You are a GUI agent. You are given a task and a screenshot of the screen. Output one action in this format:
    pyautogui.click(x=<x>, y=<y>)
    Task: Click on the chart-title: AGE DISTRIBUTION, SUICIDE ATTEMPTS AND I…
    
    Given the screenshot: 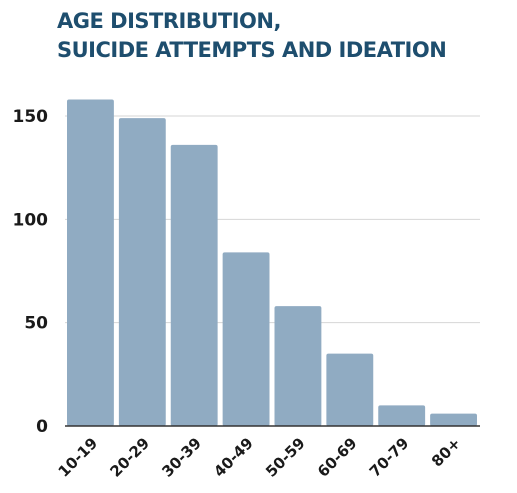 What is the action you would take?
    pyautogui.click(x=284, y=36)
    